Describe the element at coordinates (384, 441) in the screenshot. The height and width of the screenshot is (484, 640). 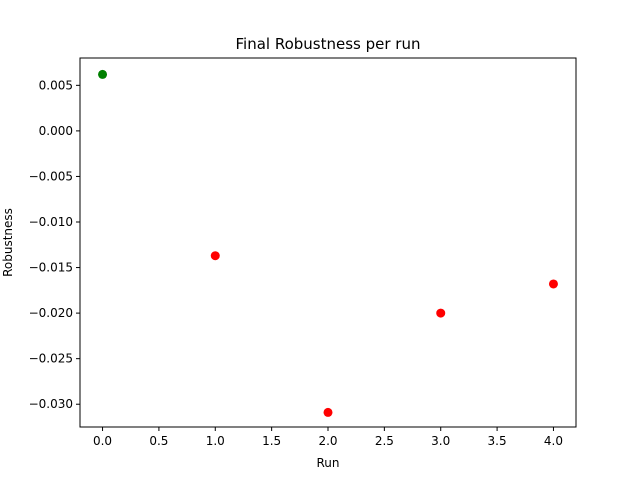
I see `x-tick-label: 2.5` at that location.